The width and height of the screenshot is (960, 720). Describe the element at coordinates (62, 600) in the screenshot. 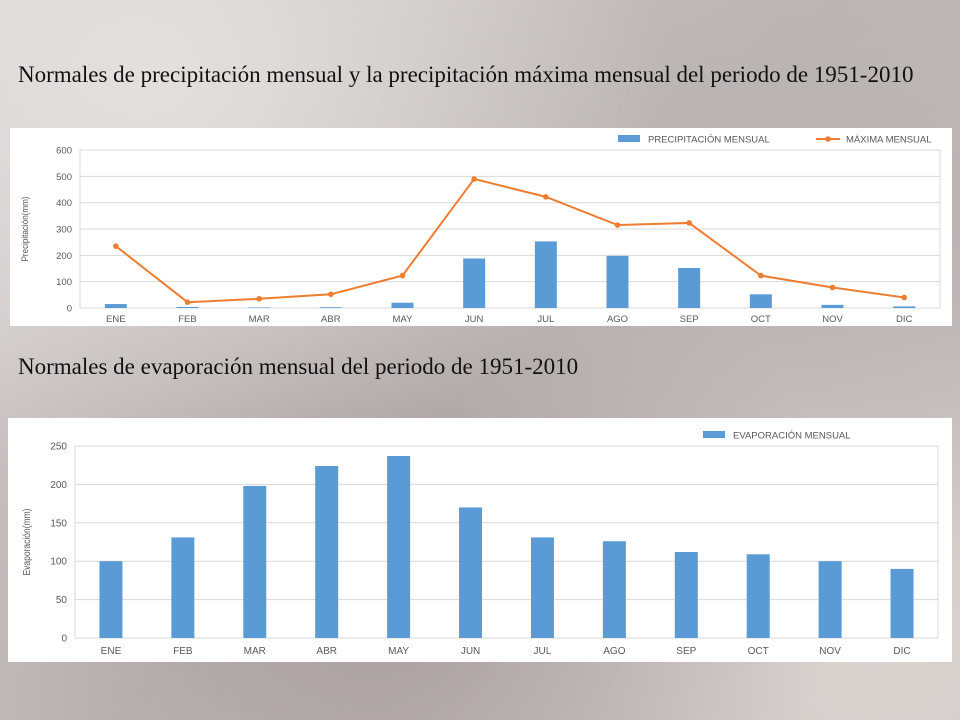

I see `y-tick-label: 50` at that location.